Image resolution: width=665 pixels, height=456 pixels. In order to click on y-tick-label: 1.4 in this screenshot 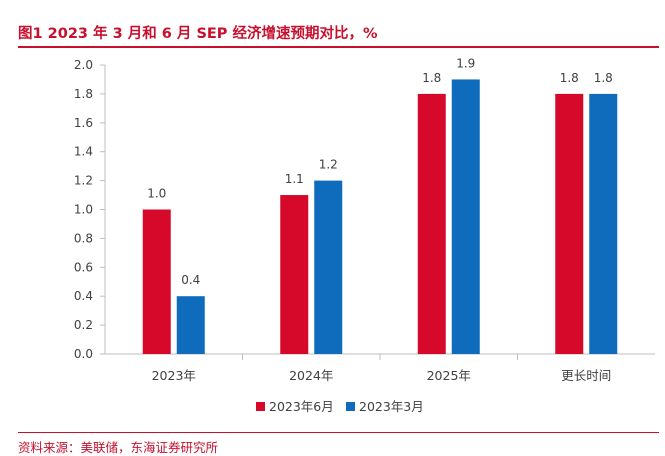, I will do `click(83, 152)`.